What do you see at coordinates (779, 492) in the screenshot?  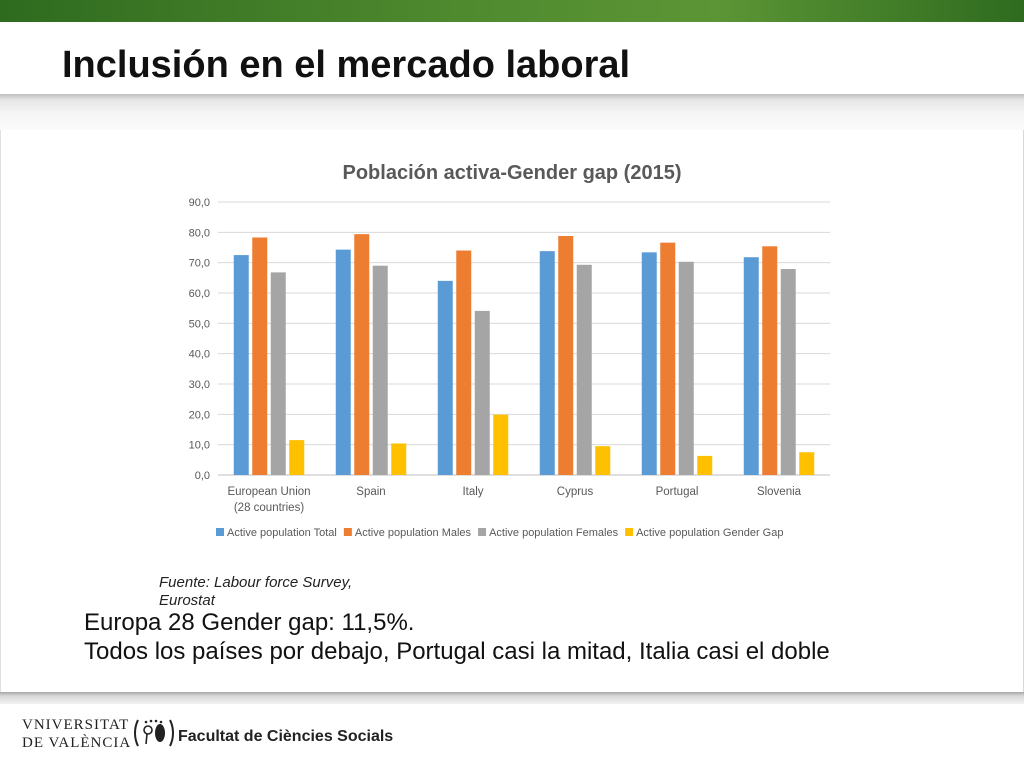 I see `x-category-label: Slovenia` at bounding box center [779, 492].